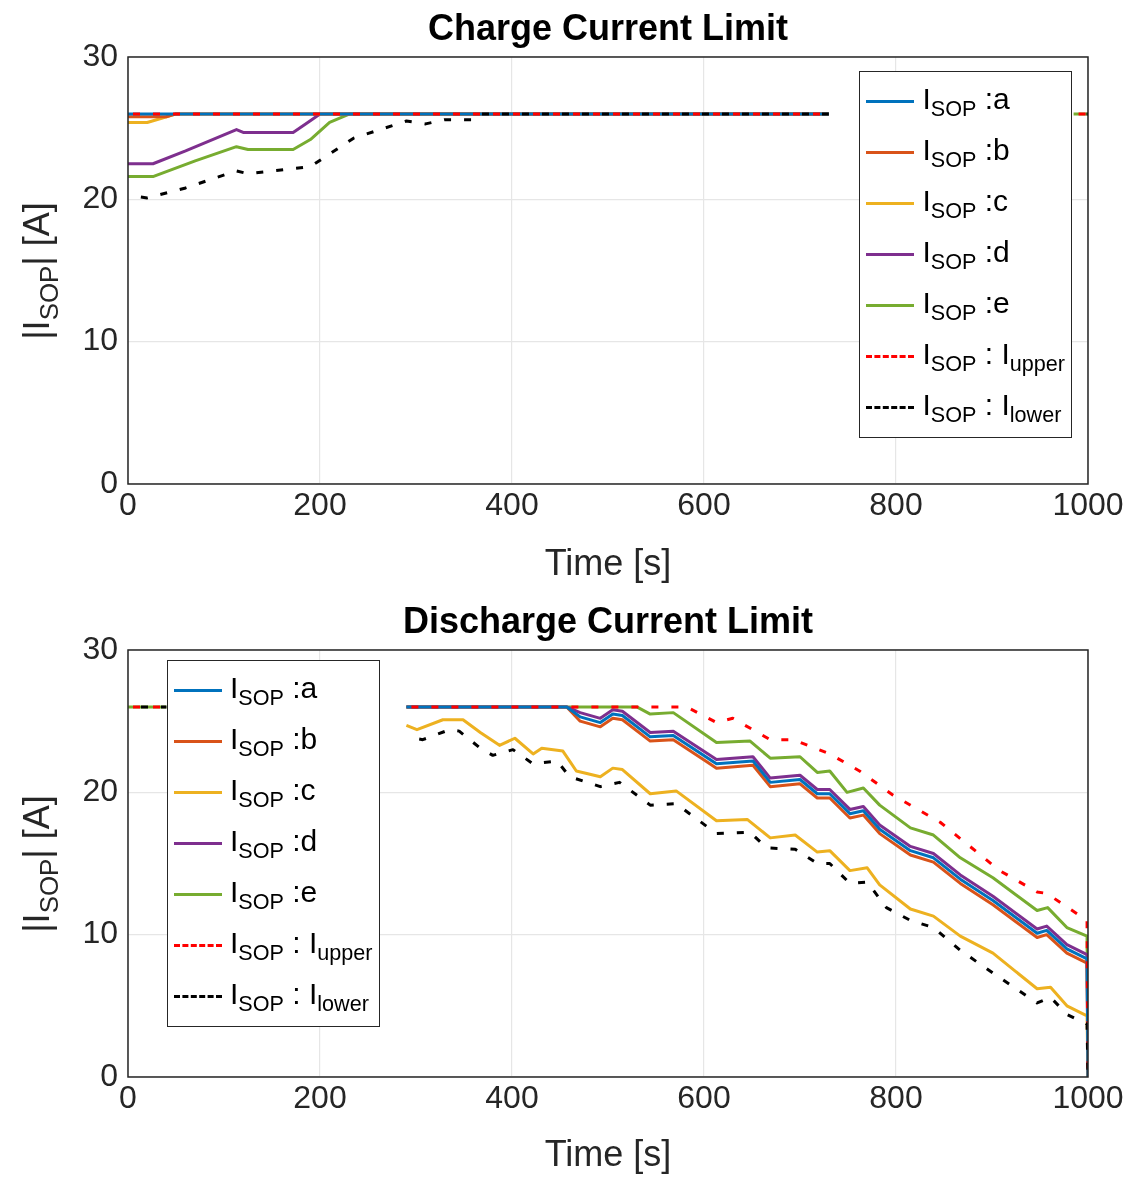 The height and width of the screenshot is (1182, 1135). I want to click on chart-title: Discharge Current Limit, so click(608, 621).